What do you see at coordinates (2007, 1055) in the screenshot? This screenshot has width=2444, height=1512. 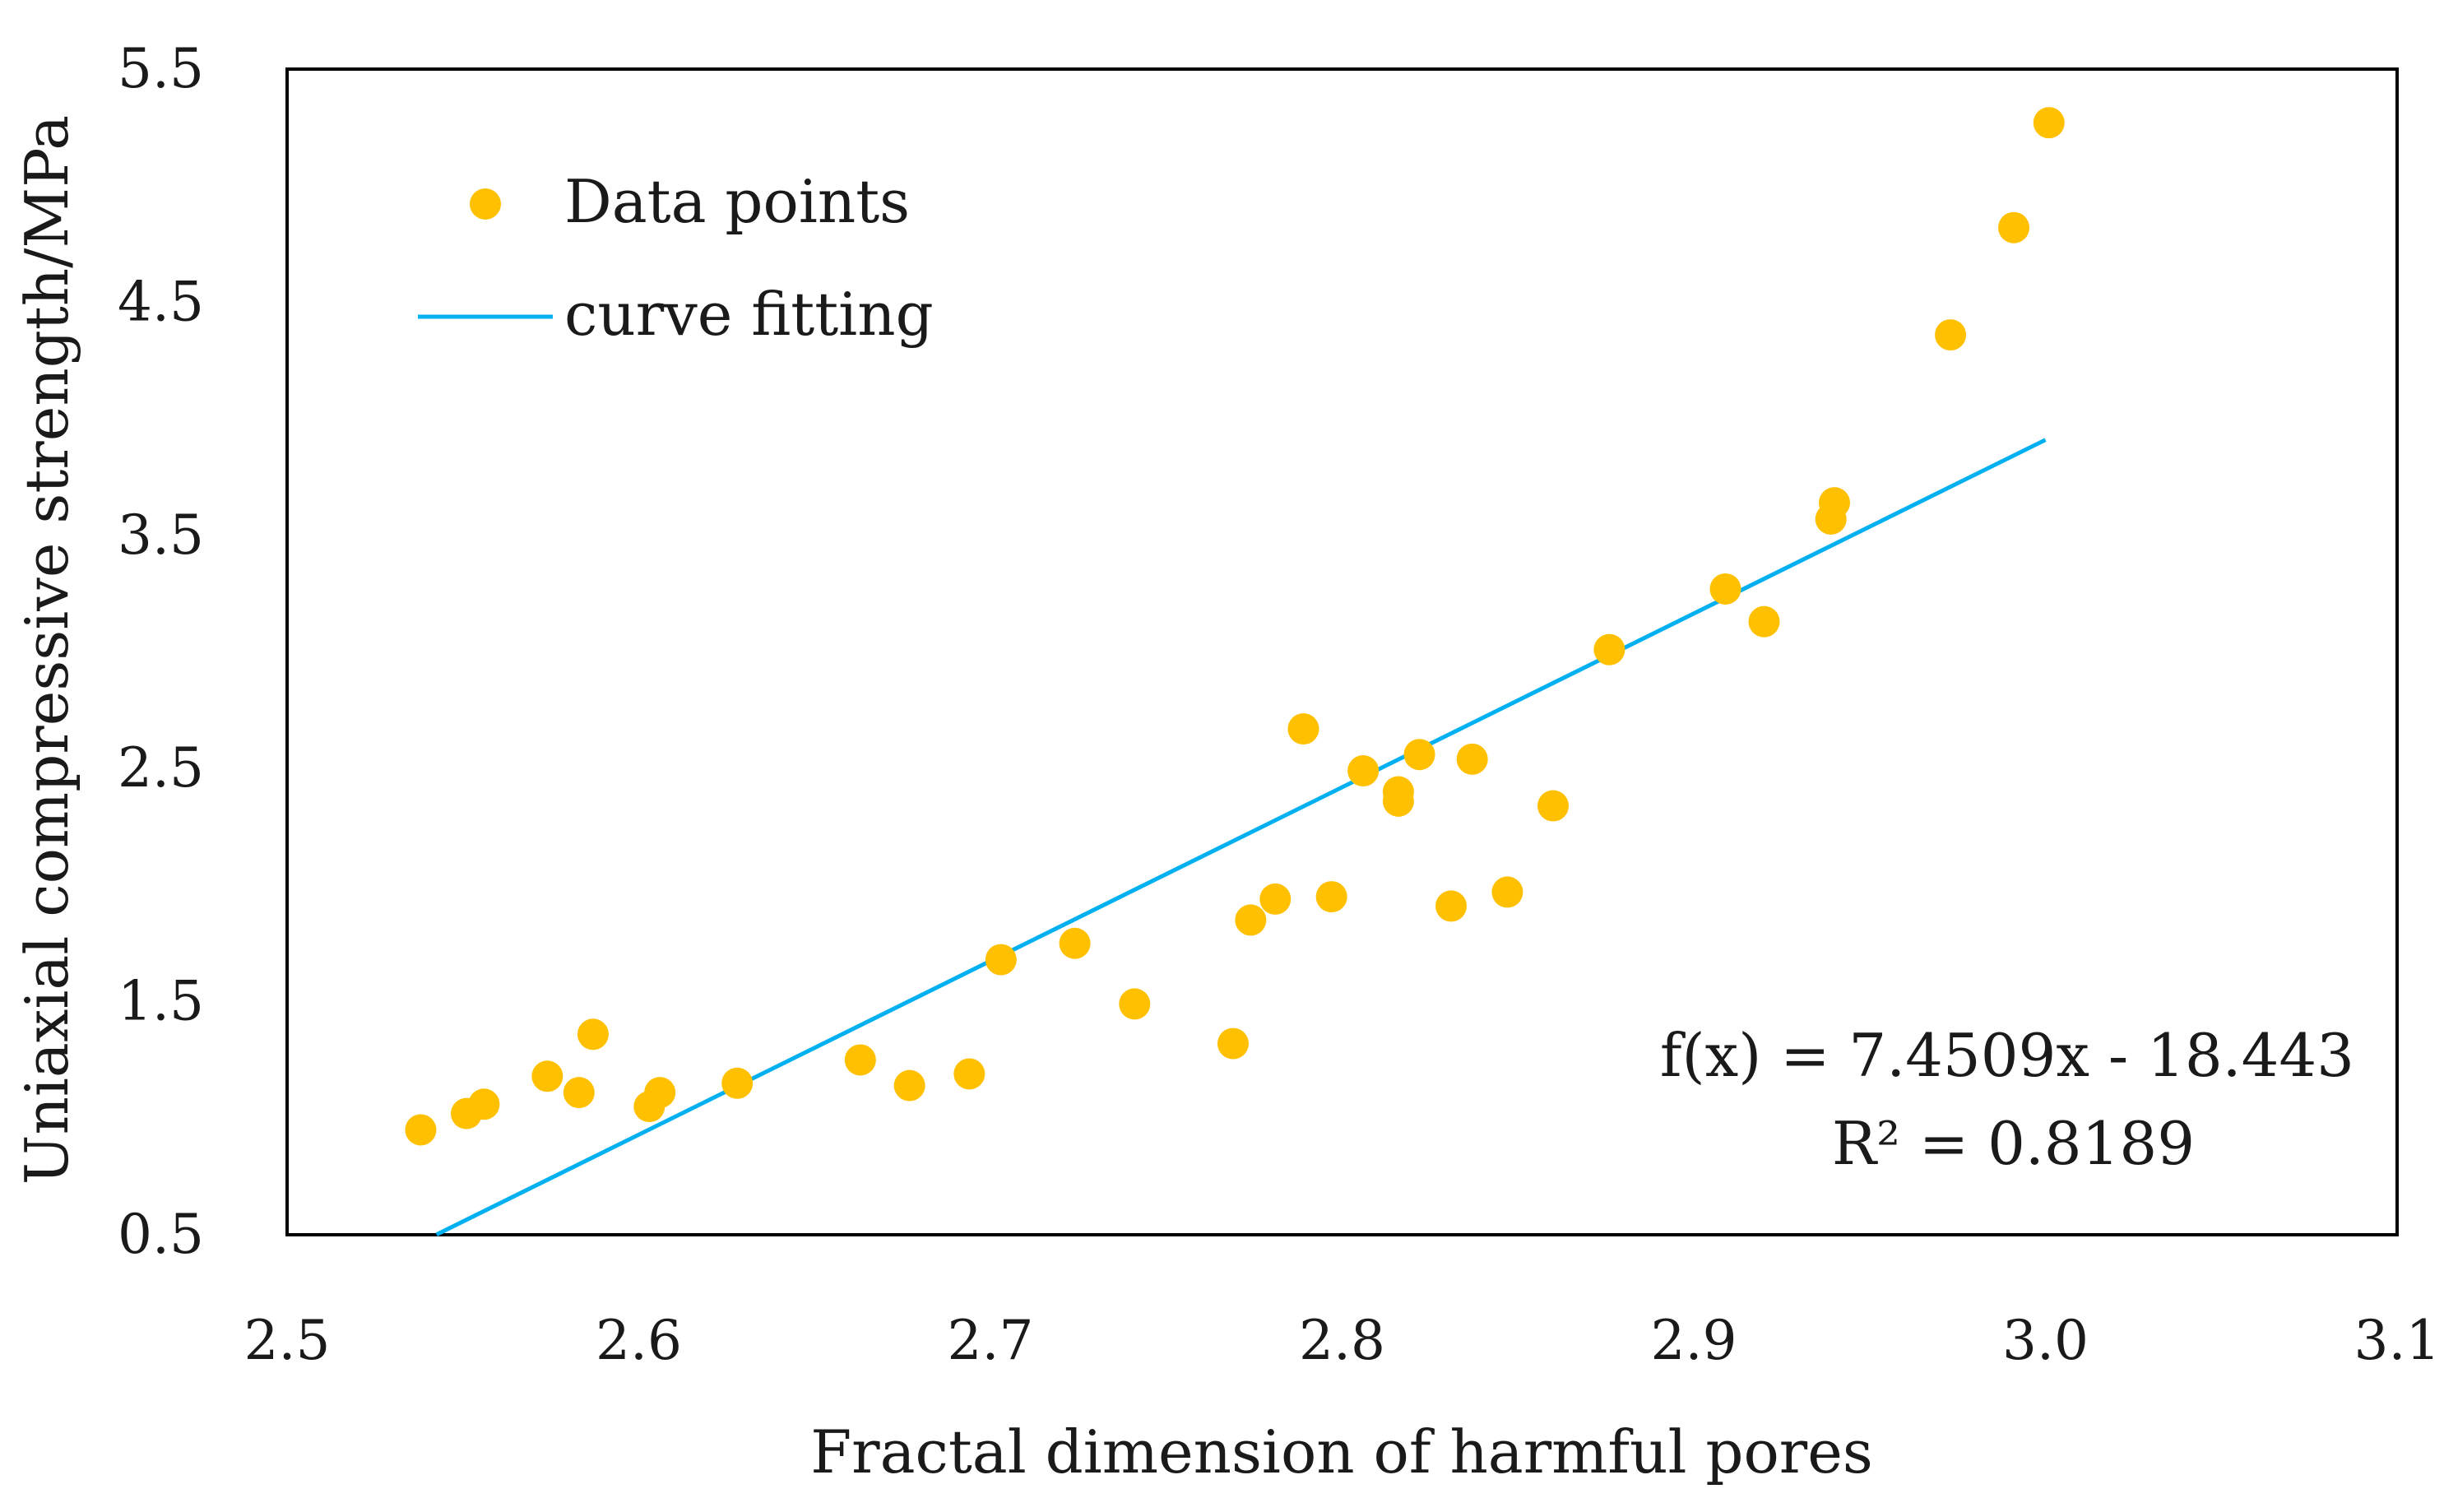 I see `fit-equation: f(x) = 7.4509x - 18.443` at bounding box center [2007, 1055].